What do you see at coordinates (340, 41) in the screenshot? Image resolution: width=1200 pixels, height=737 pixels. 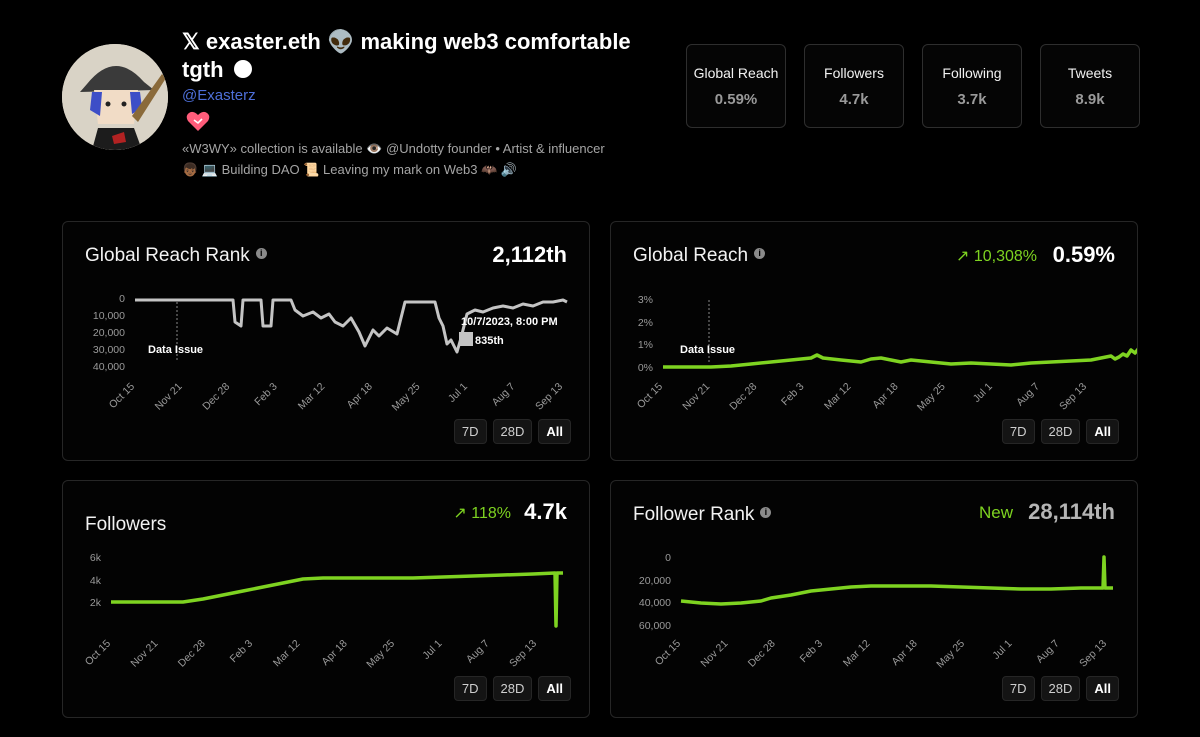 I see `alien-icon: 👽` at bounding box center [340, 41].